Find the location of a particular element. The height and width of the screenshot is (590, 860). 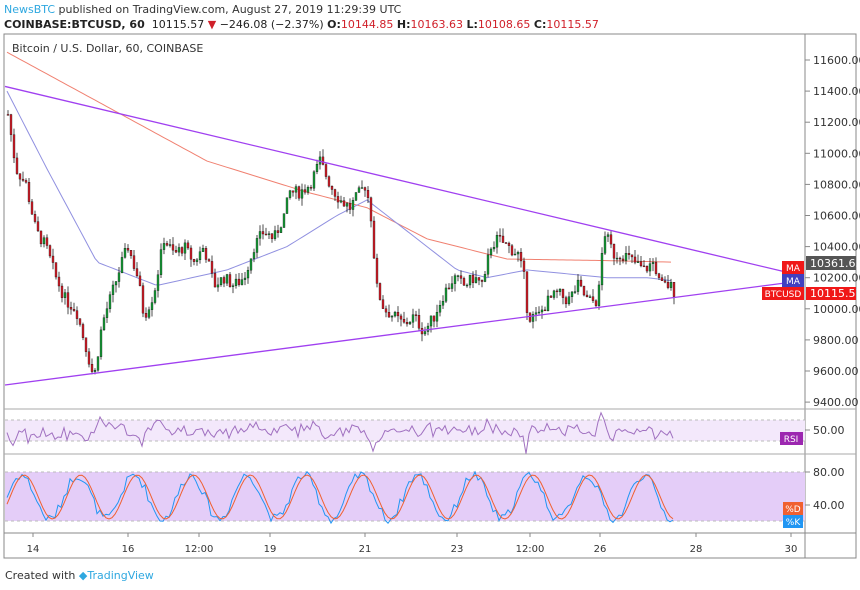

y-tick-label: 11600.00 is located at coordinates (836, 60).